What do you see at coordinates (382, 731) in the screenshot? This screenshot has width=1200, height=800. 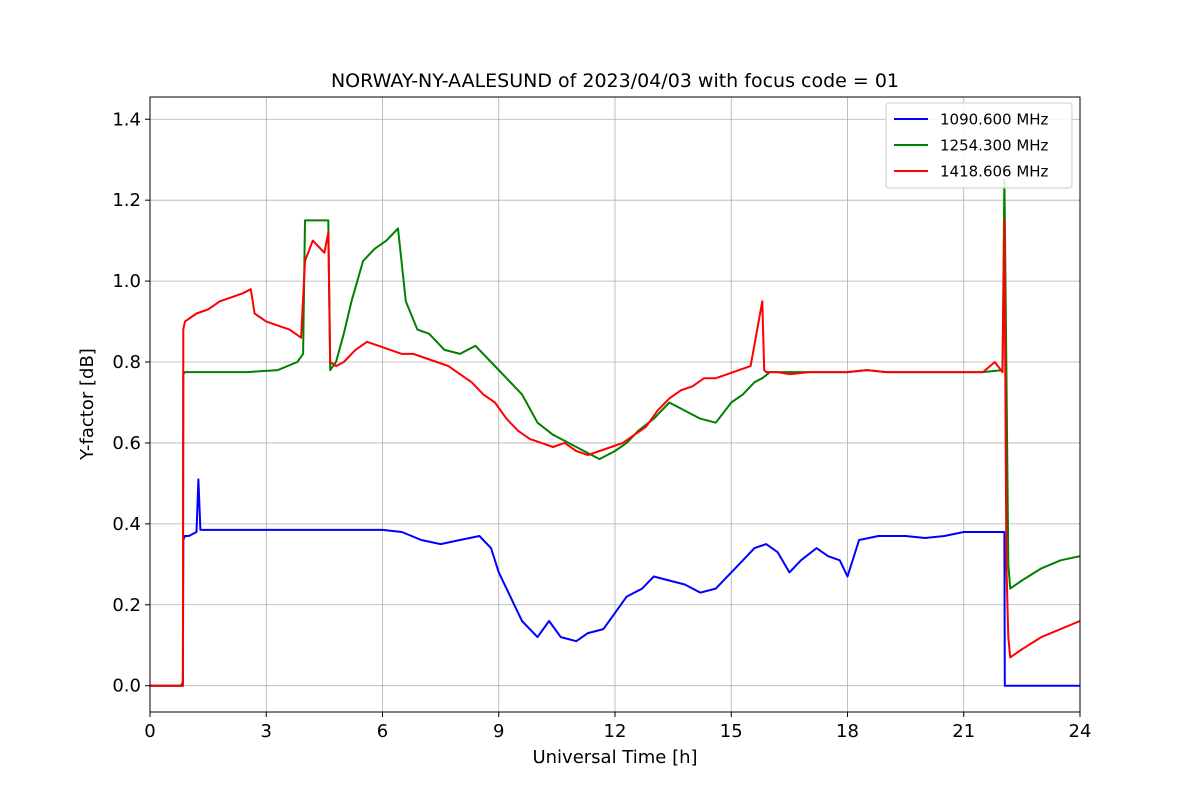 I see `x-tick-label: 6` at bounding box center [382, 731].